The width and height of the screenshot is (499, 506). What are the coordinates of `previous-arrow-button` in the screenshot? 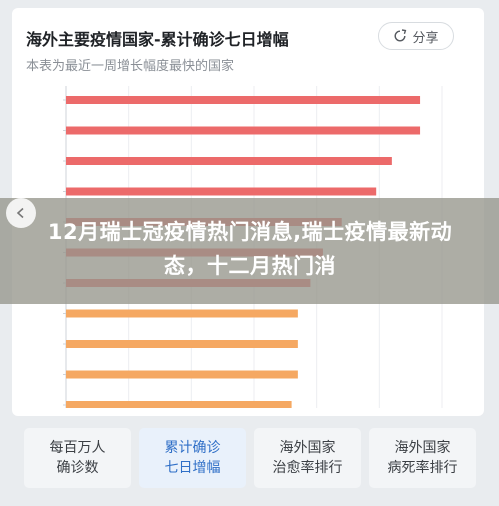 It's located at (21, 213).